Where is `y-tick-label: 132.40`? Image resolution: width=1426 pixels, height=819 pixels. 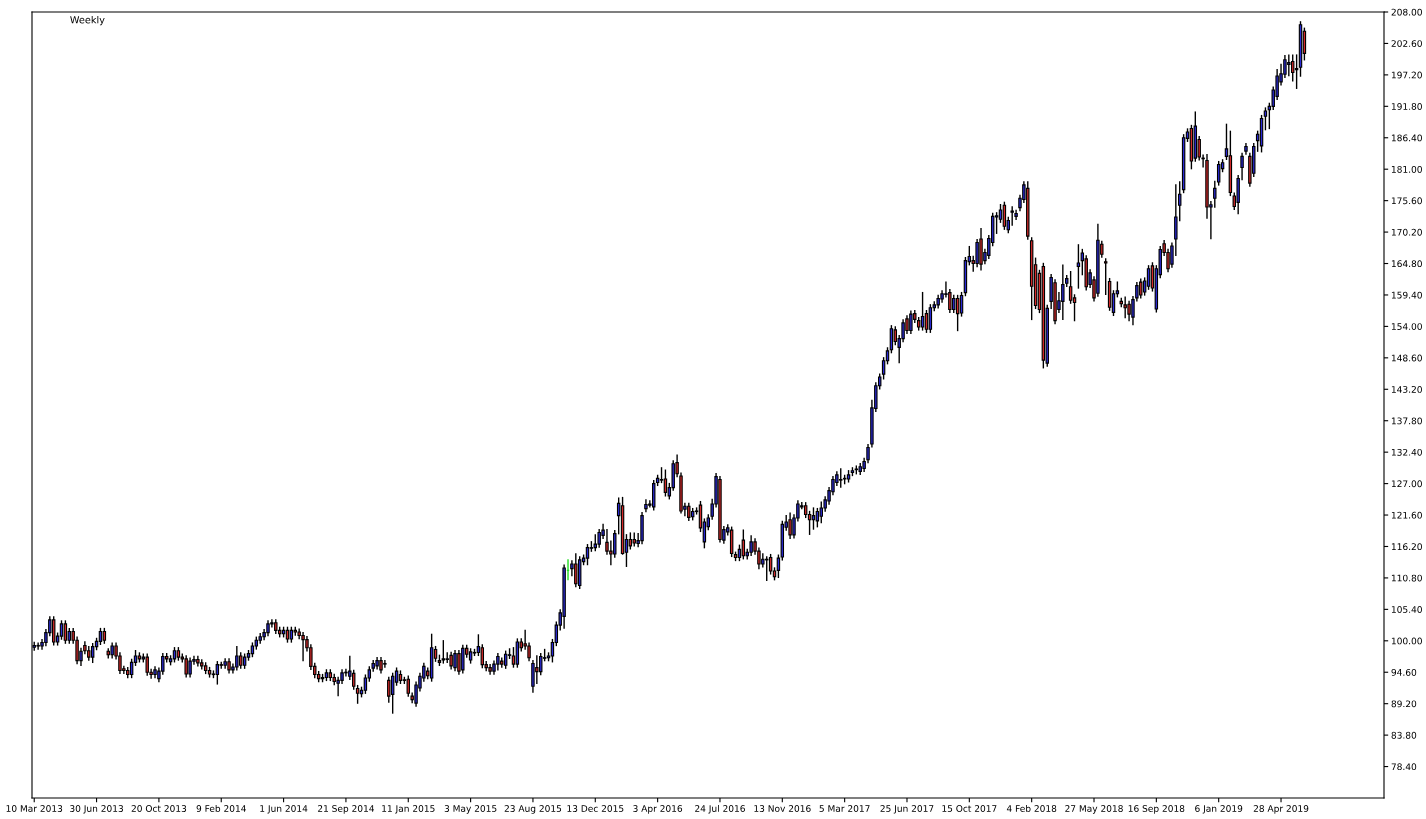
y-tick-label: 132.40 is located at coordinates (1406, 452).